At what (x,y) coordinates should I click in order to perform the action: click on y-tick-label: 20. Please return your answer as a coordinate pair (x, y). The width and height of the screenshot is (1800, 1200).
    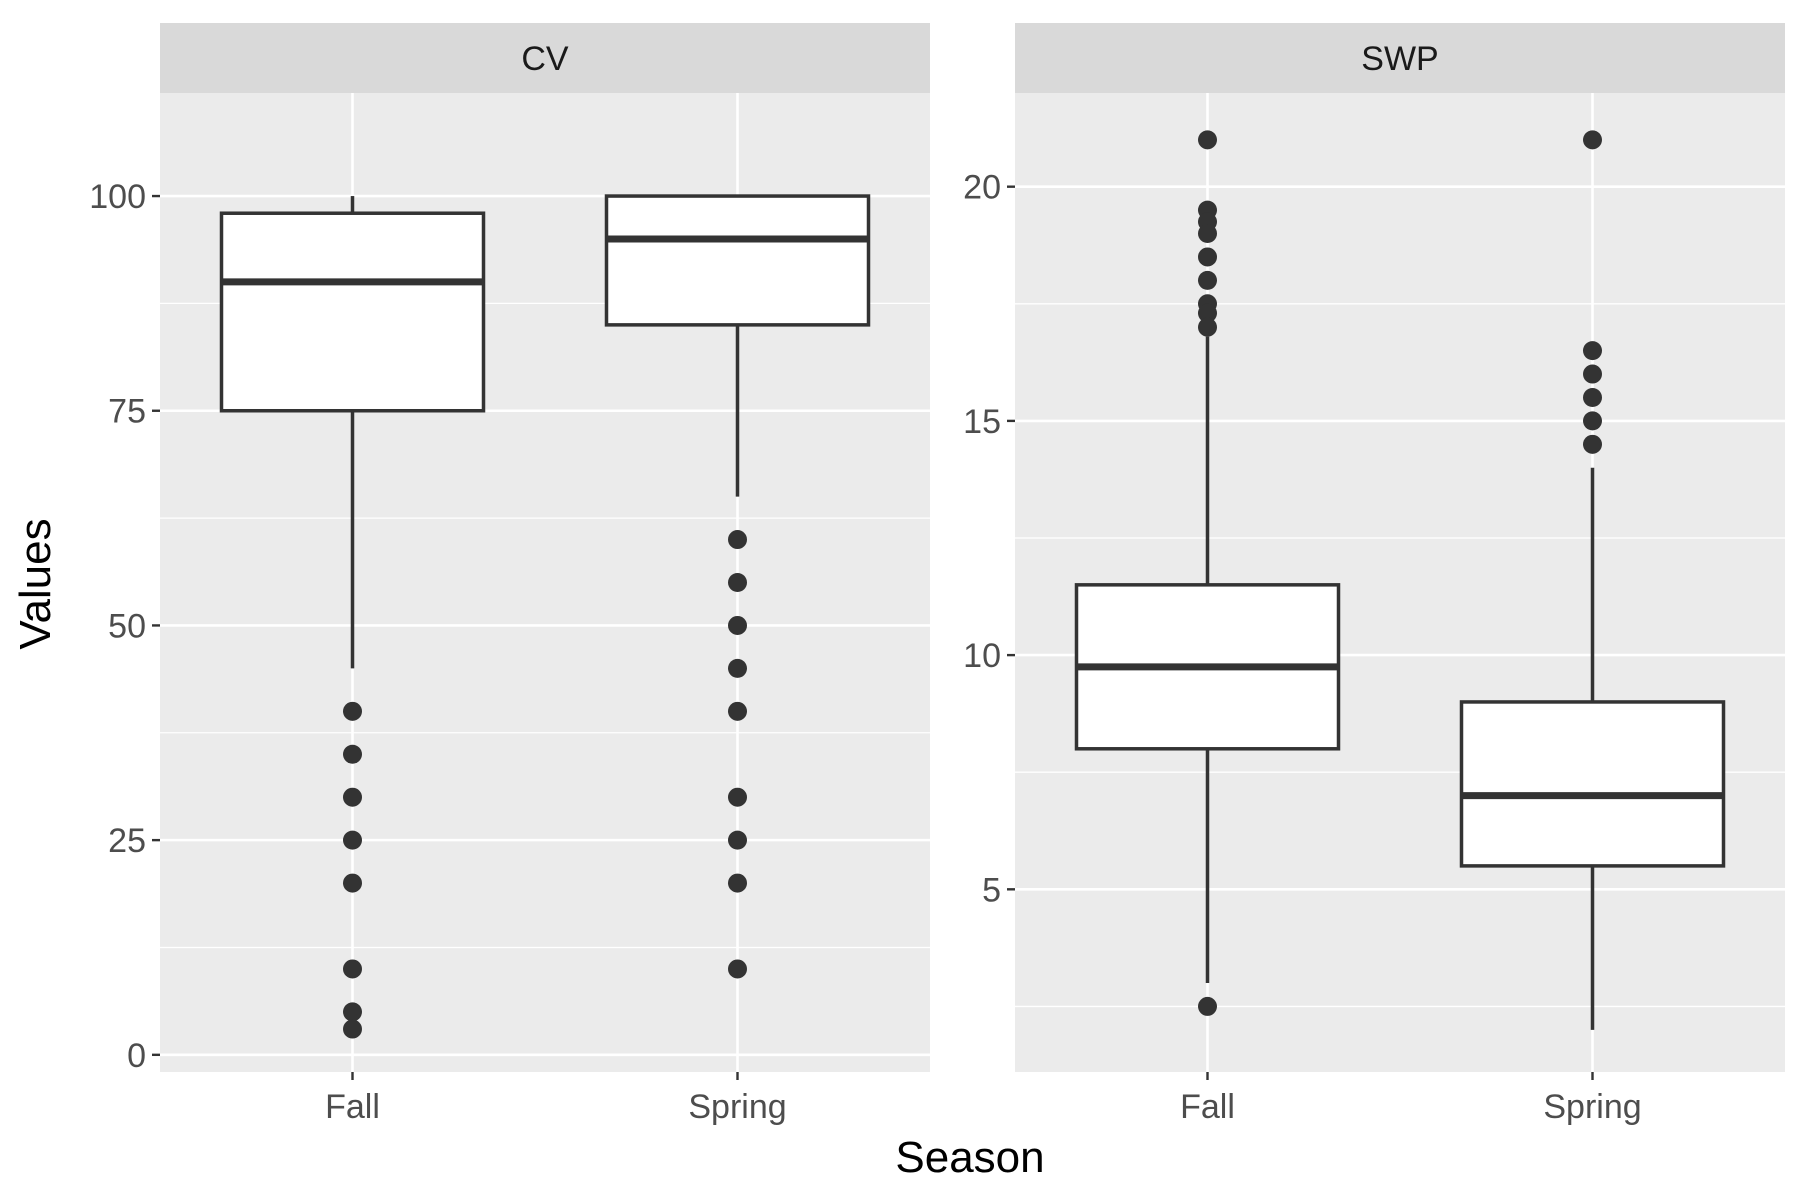
    Looking at the image, I should click on (982, 188).